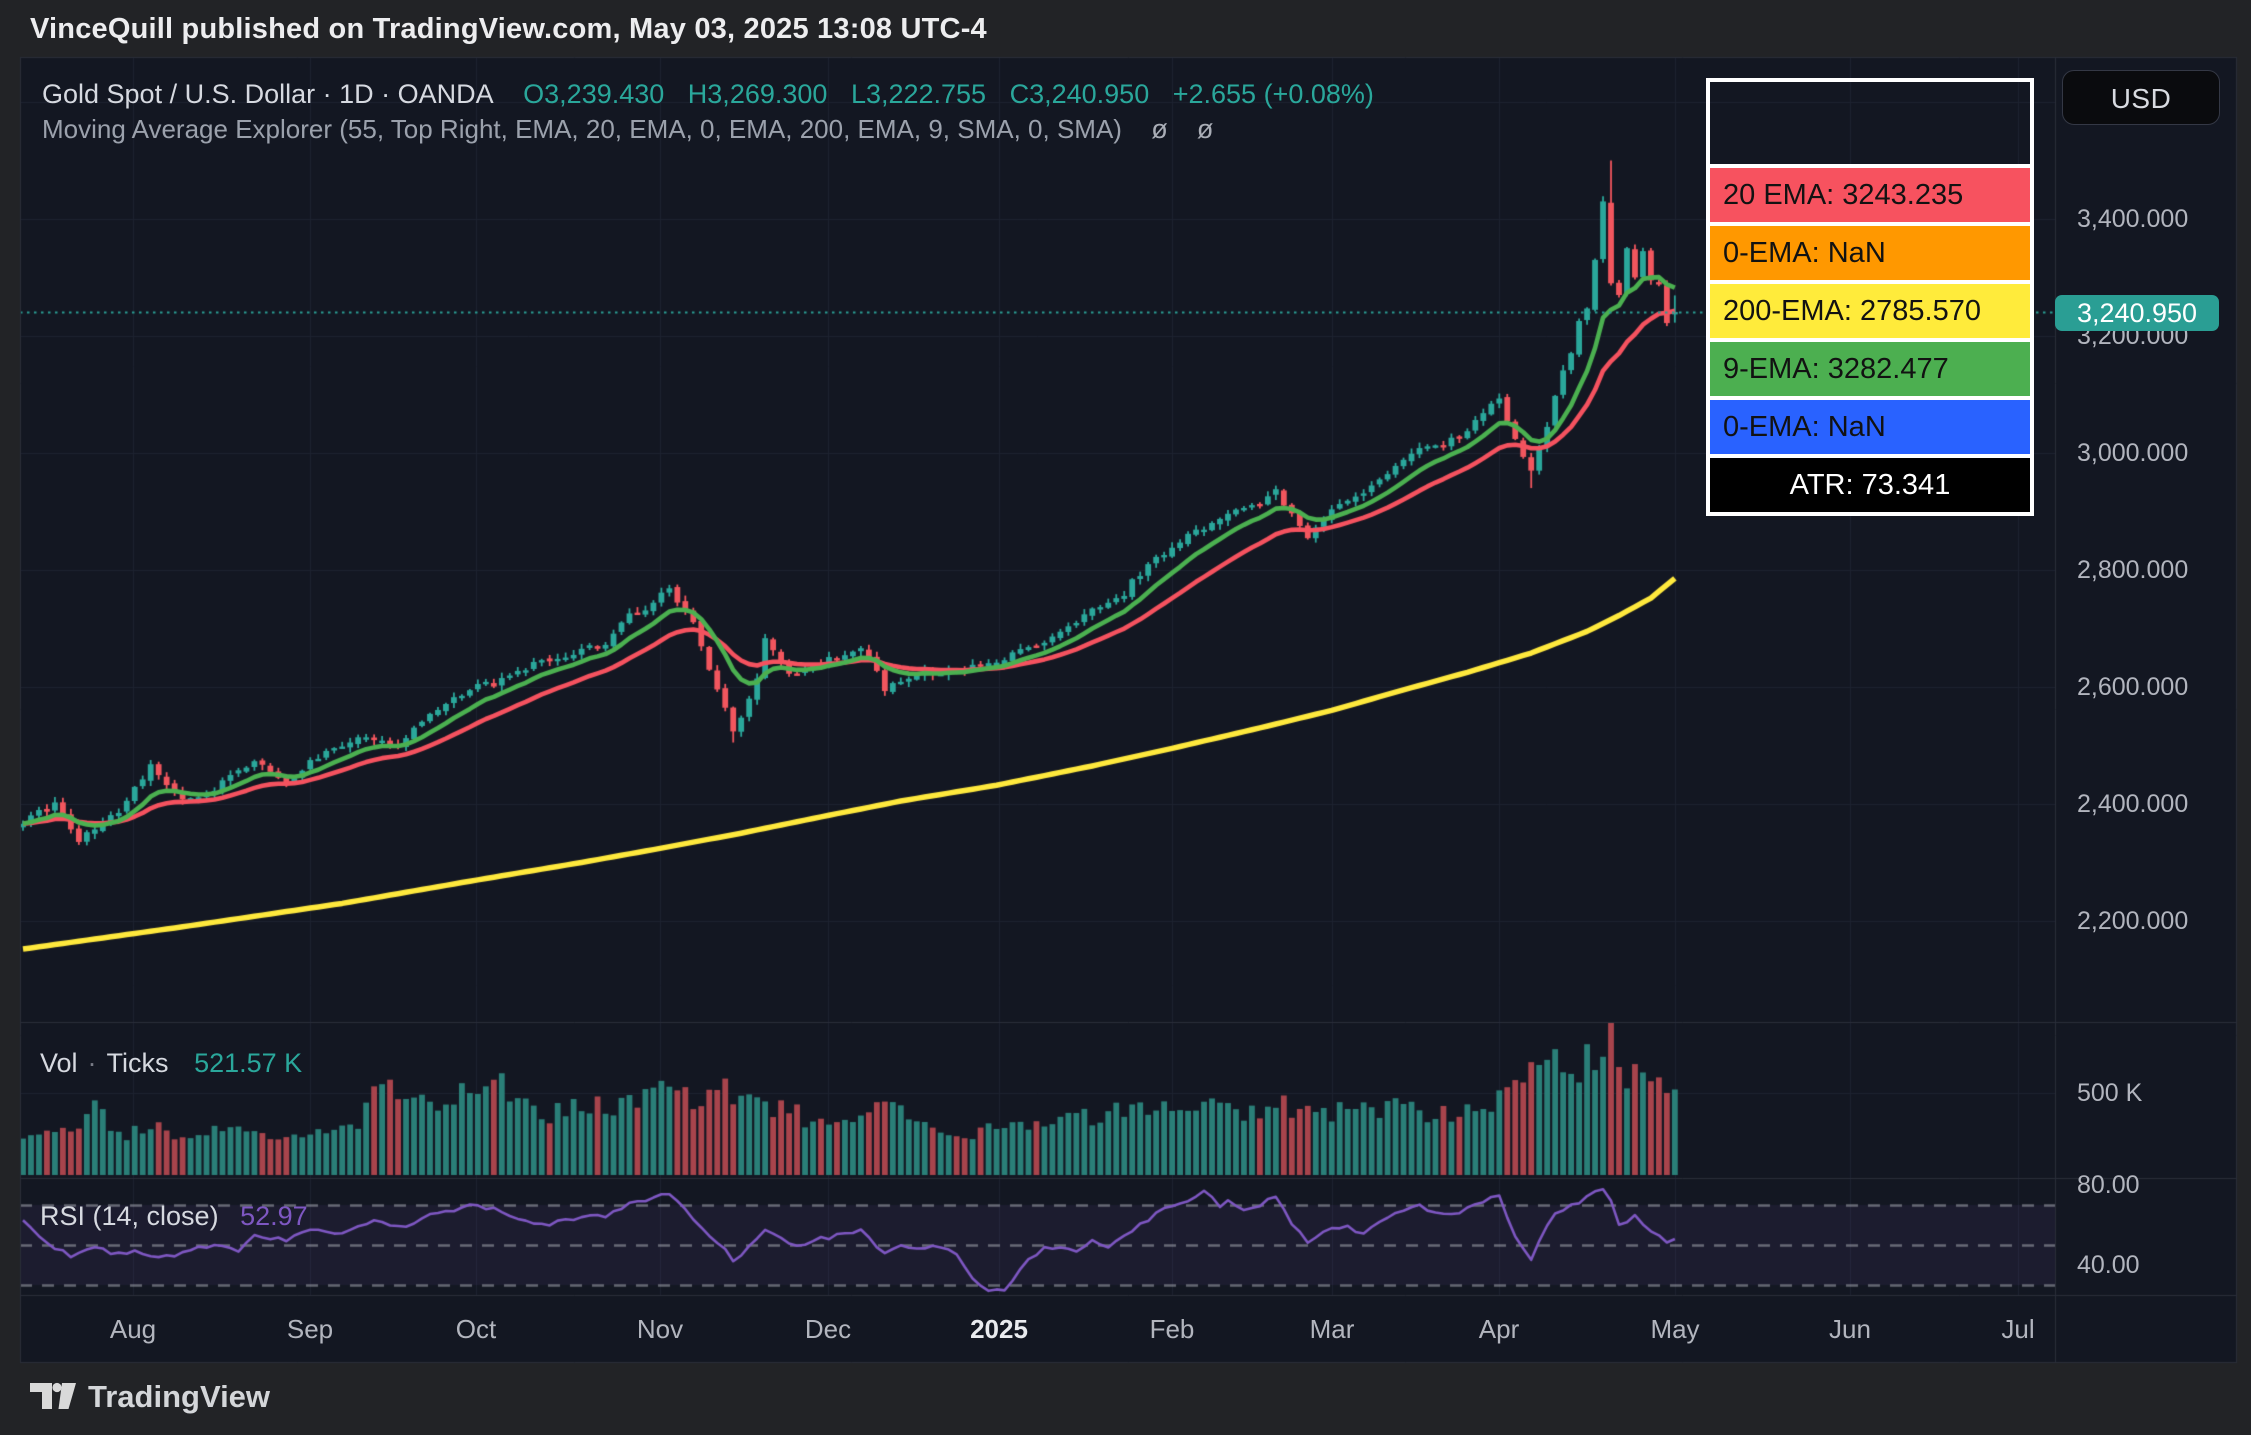  What do you see at coordinates (310, 1329) in the screenshot?
I see `time-axis-label: Sep` at bounding box center [310, 1329].